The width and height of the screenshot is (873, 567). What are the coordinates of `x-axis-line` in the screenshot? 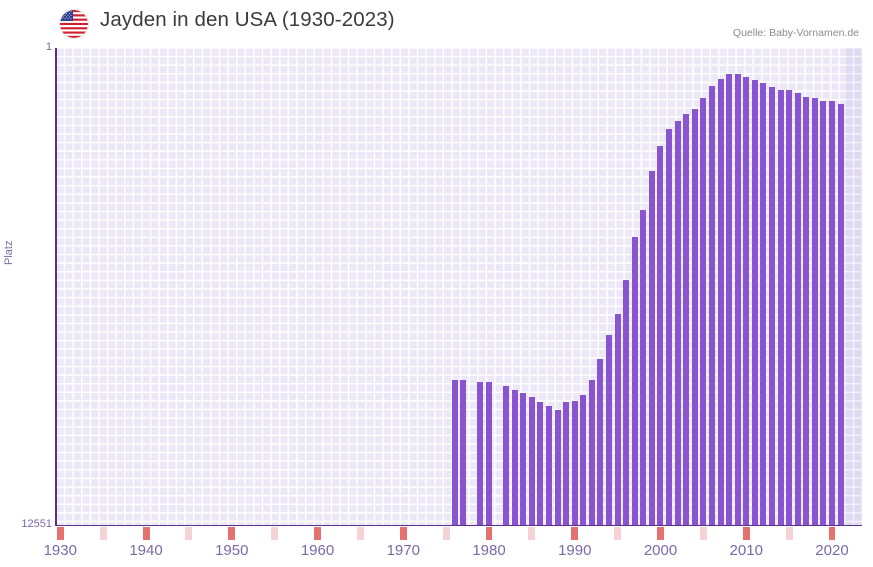 It's located at (458, 525).